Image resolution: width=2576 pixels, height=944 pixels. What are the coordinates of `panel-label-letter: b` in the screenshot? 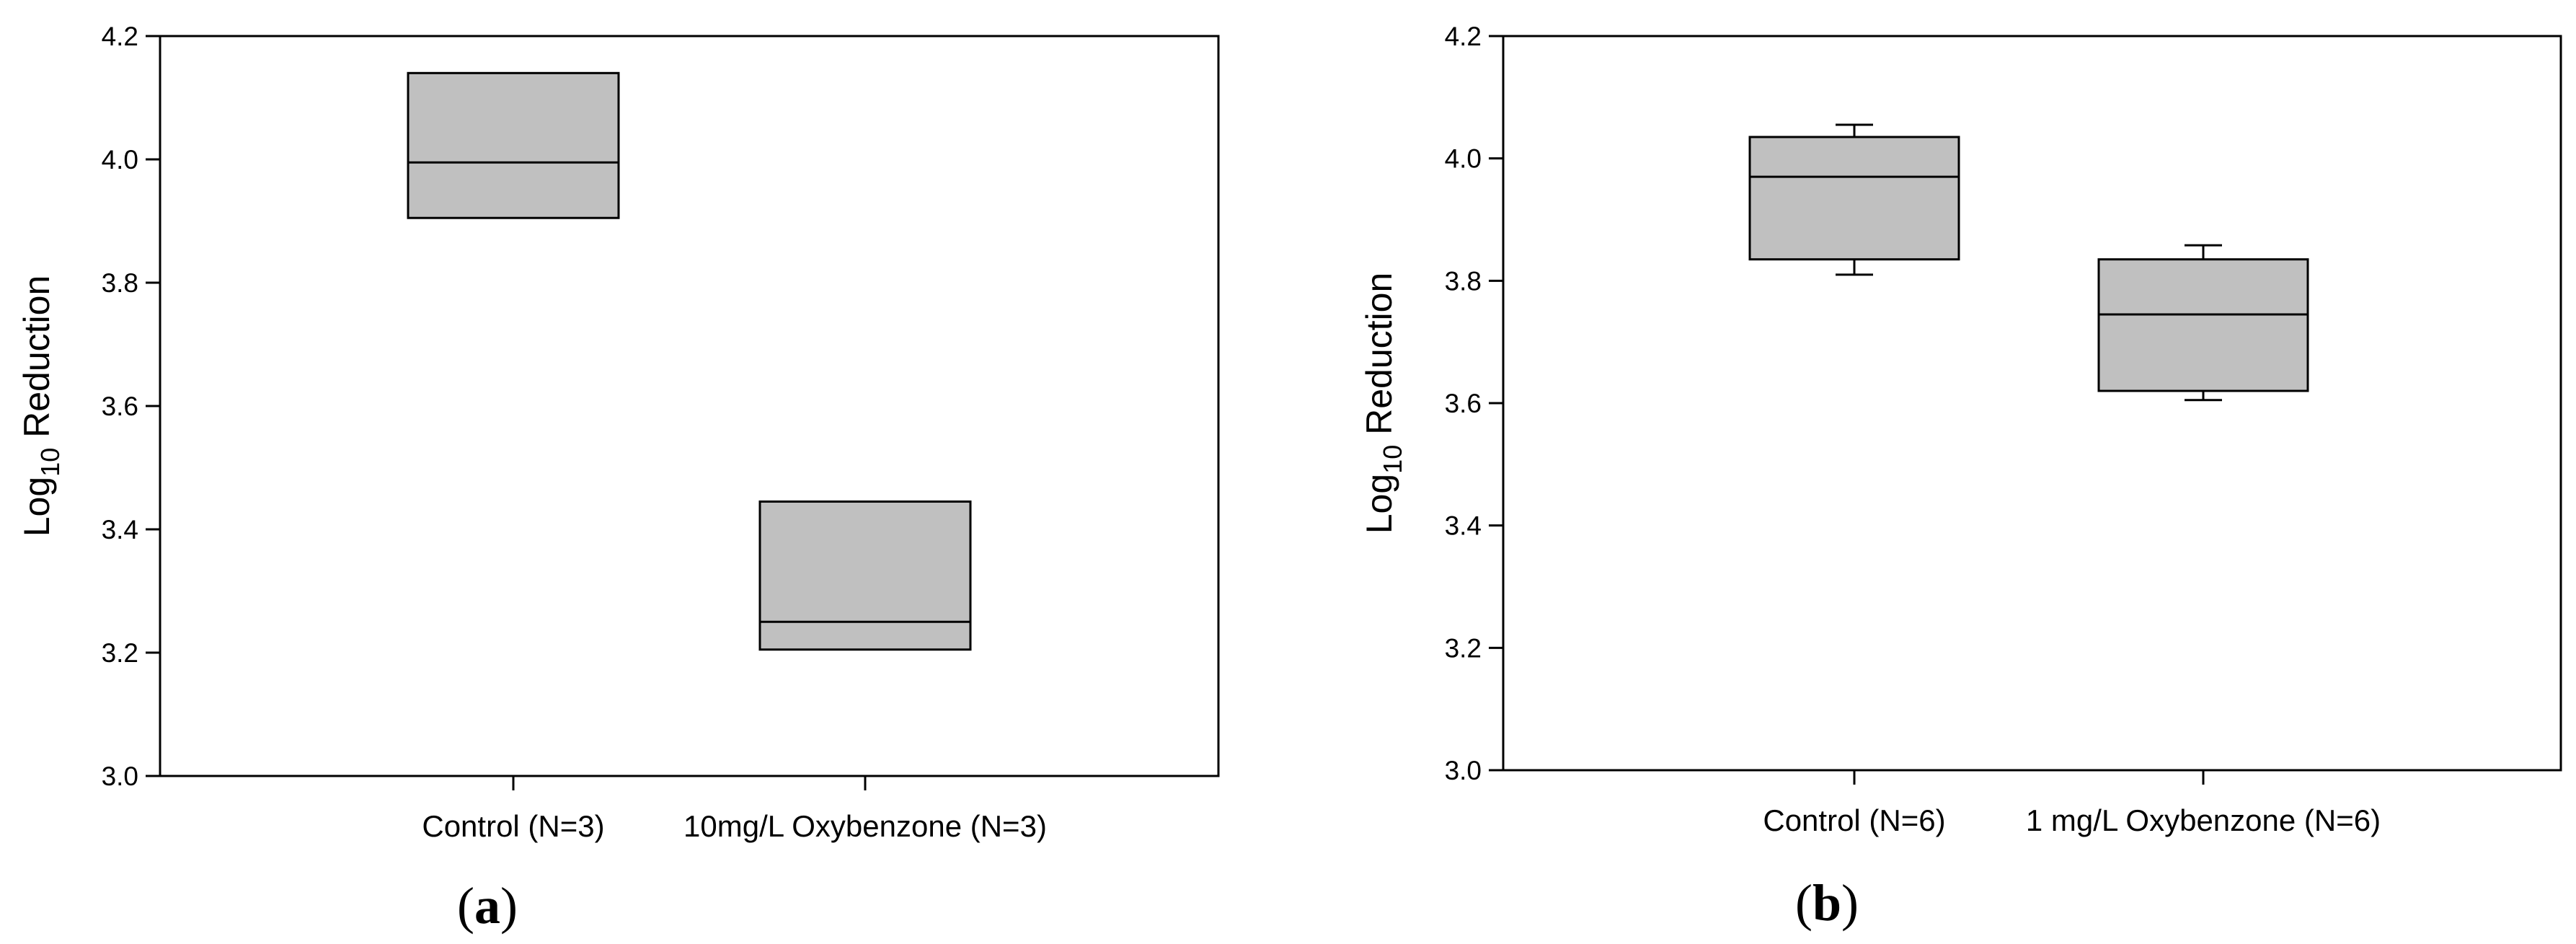 It's located at (1827, 903).